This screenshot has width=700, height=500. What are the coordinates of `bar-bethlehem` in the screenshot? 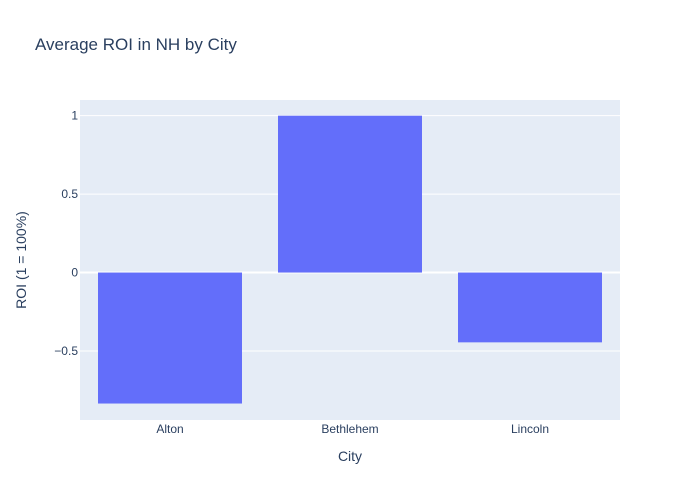 It's located at (350, 194).